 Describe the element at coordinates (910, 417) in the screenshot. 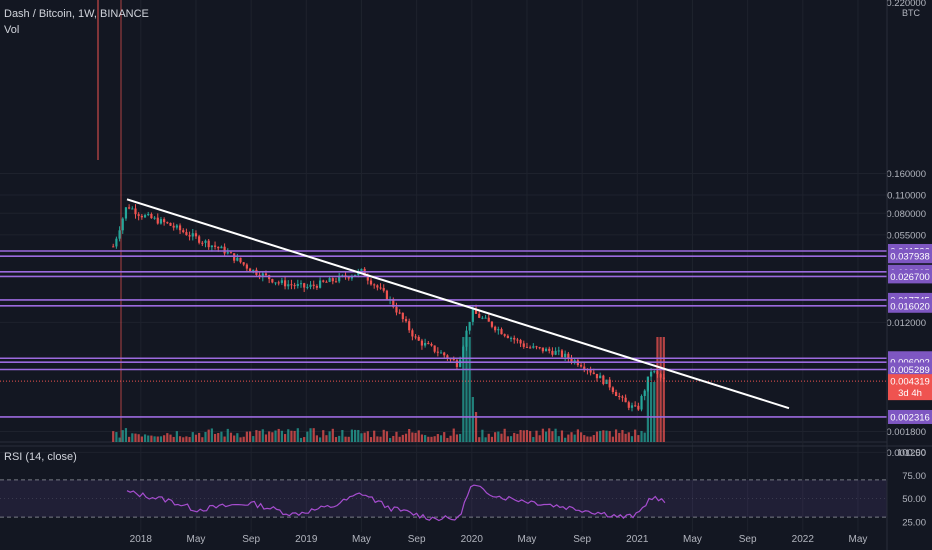

I see `level-label: 0.002316` at that location.